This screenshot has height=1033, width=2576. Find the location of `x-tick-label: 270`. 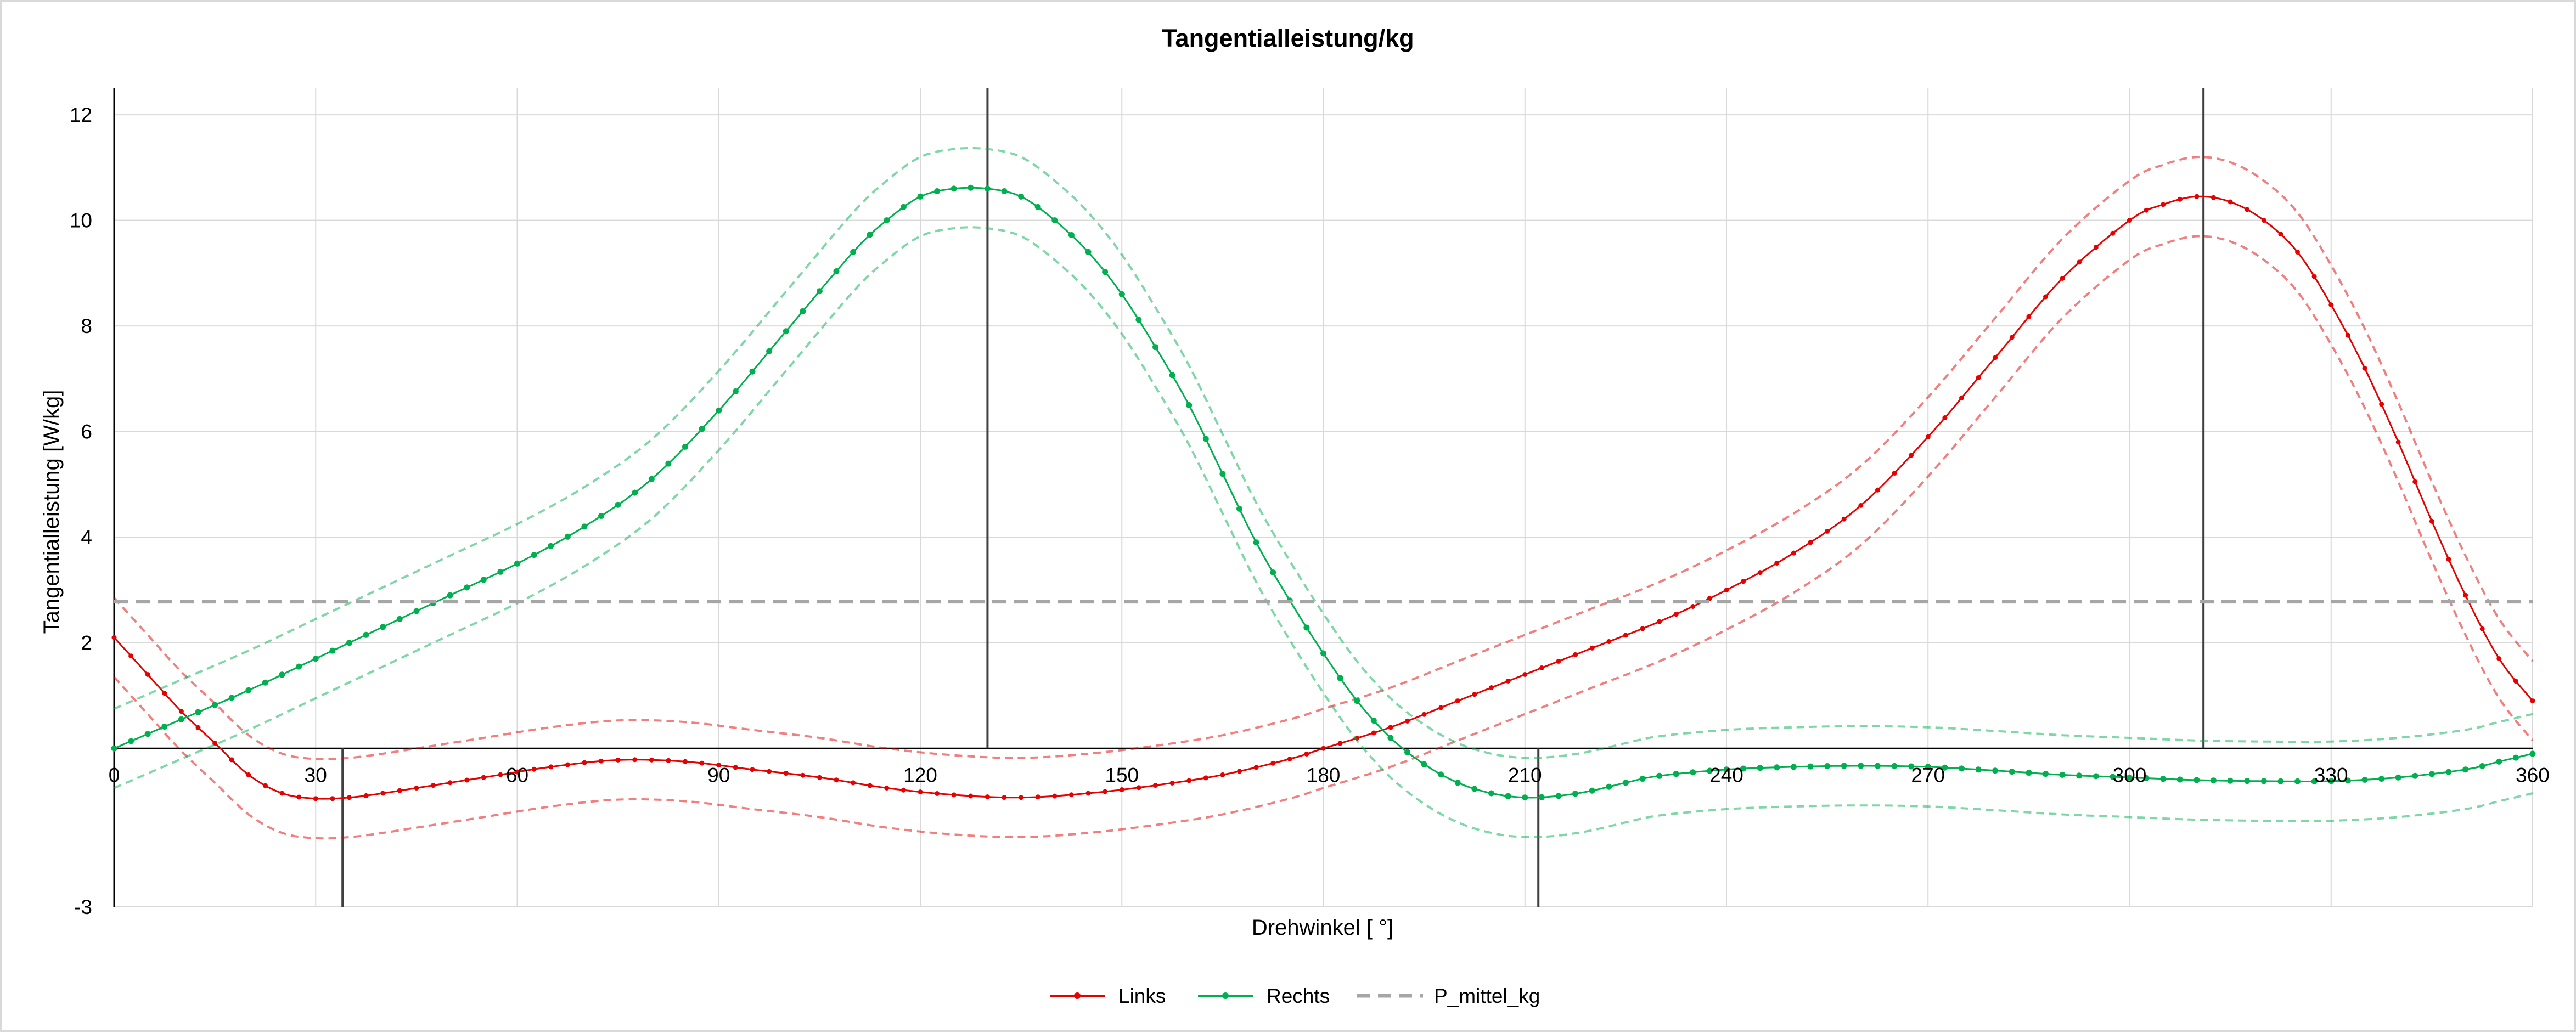

x-tick-label: 270 is located at coordinates (1928, 775).